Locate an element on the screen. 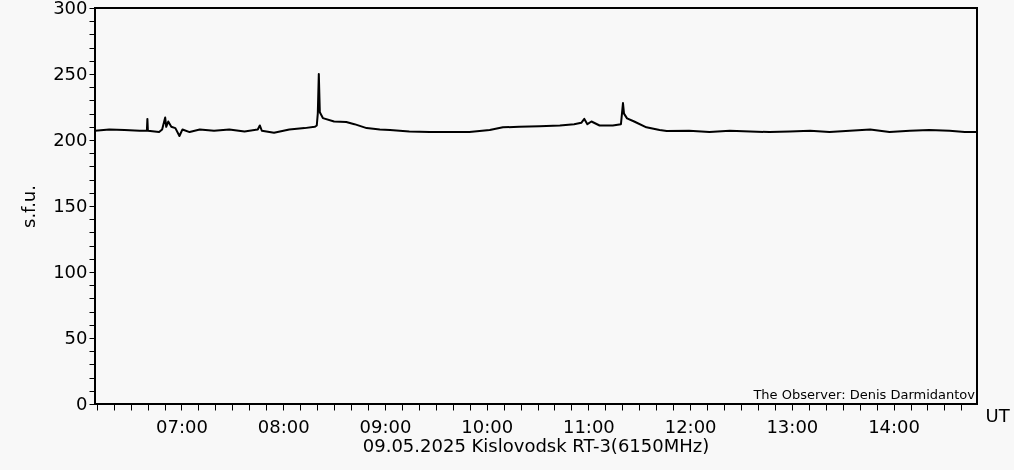  x-tick-label: 11:00 is located at coordinates (588, 426).